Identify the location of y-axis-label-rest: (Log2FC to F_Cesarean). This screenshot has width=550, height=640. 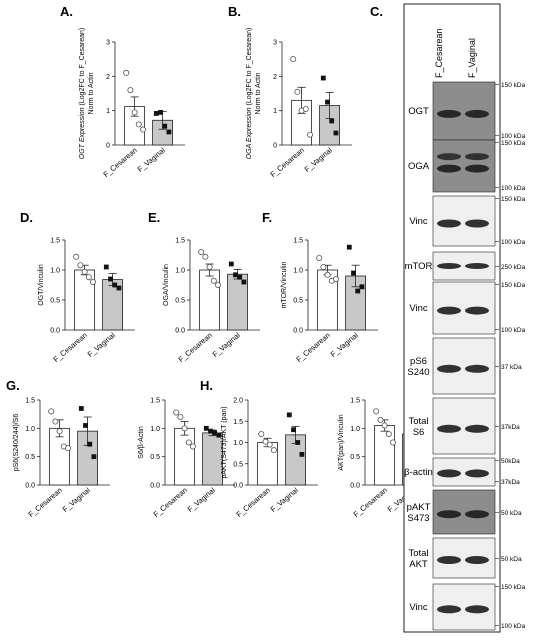
(82, 68).